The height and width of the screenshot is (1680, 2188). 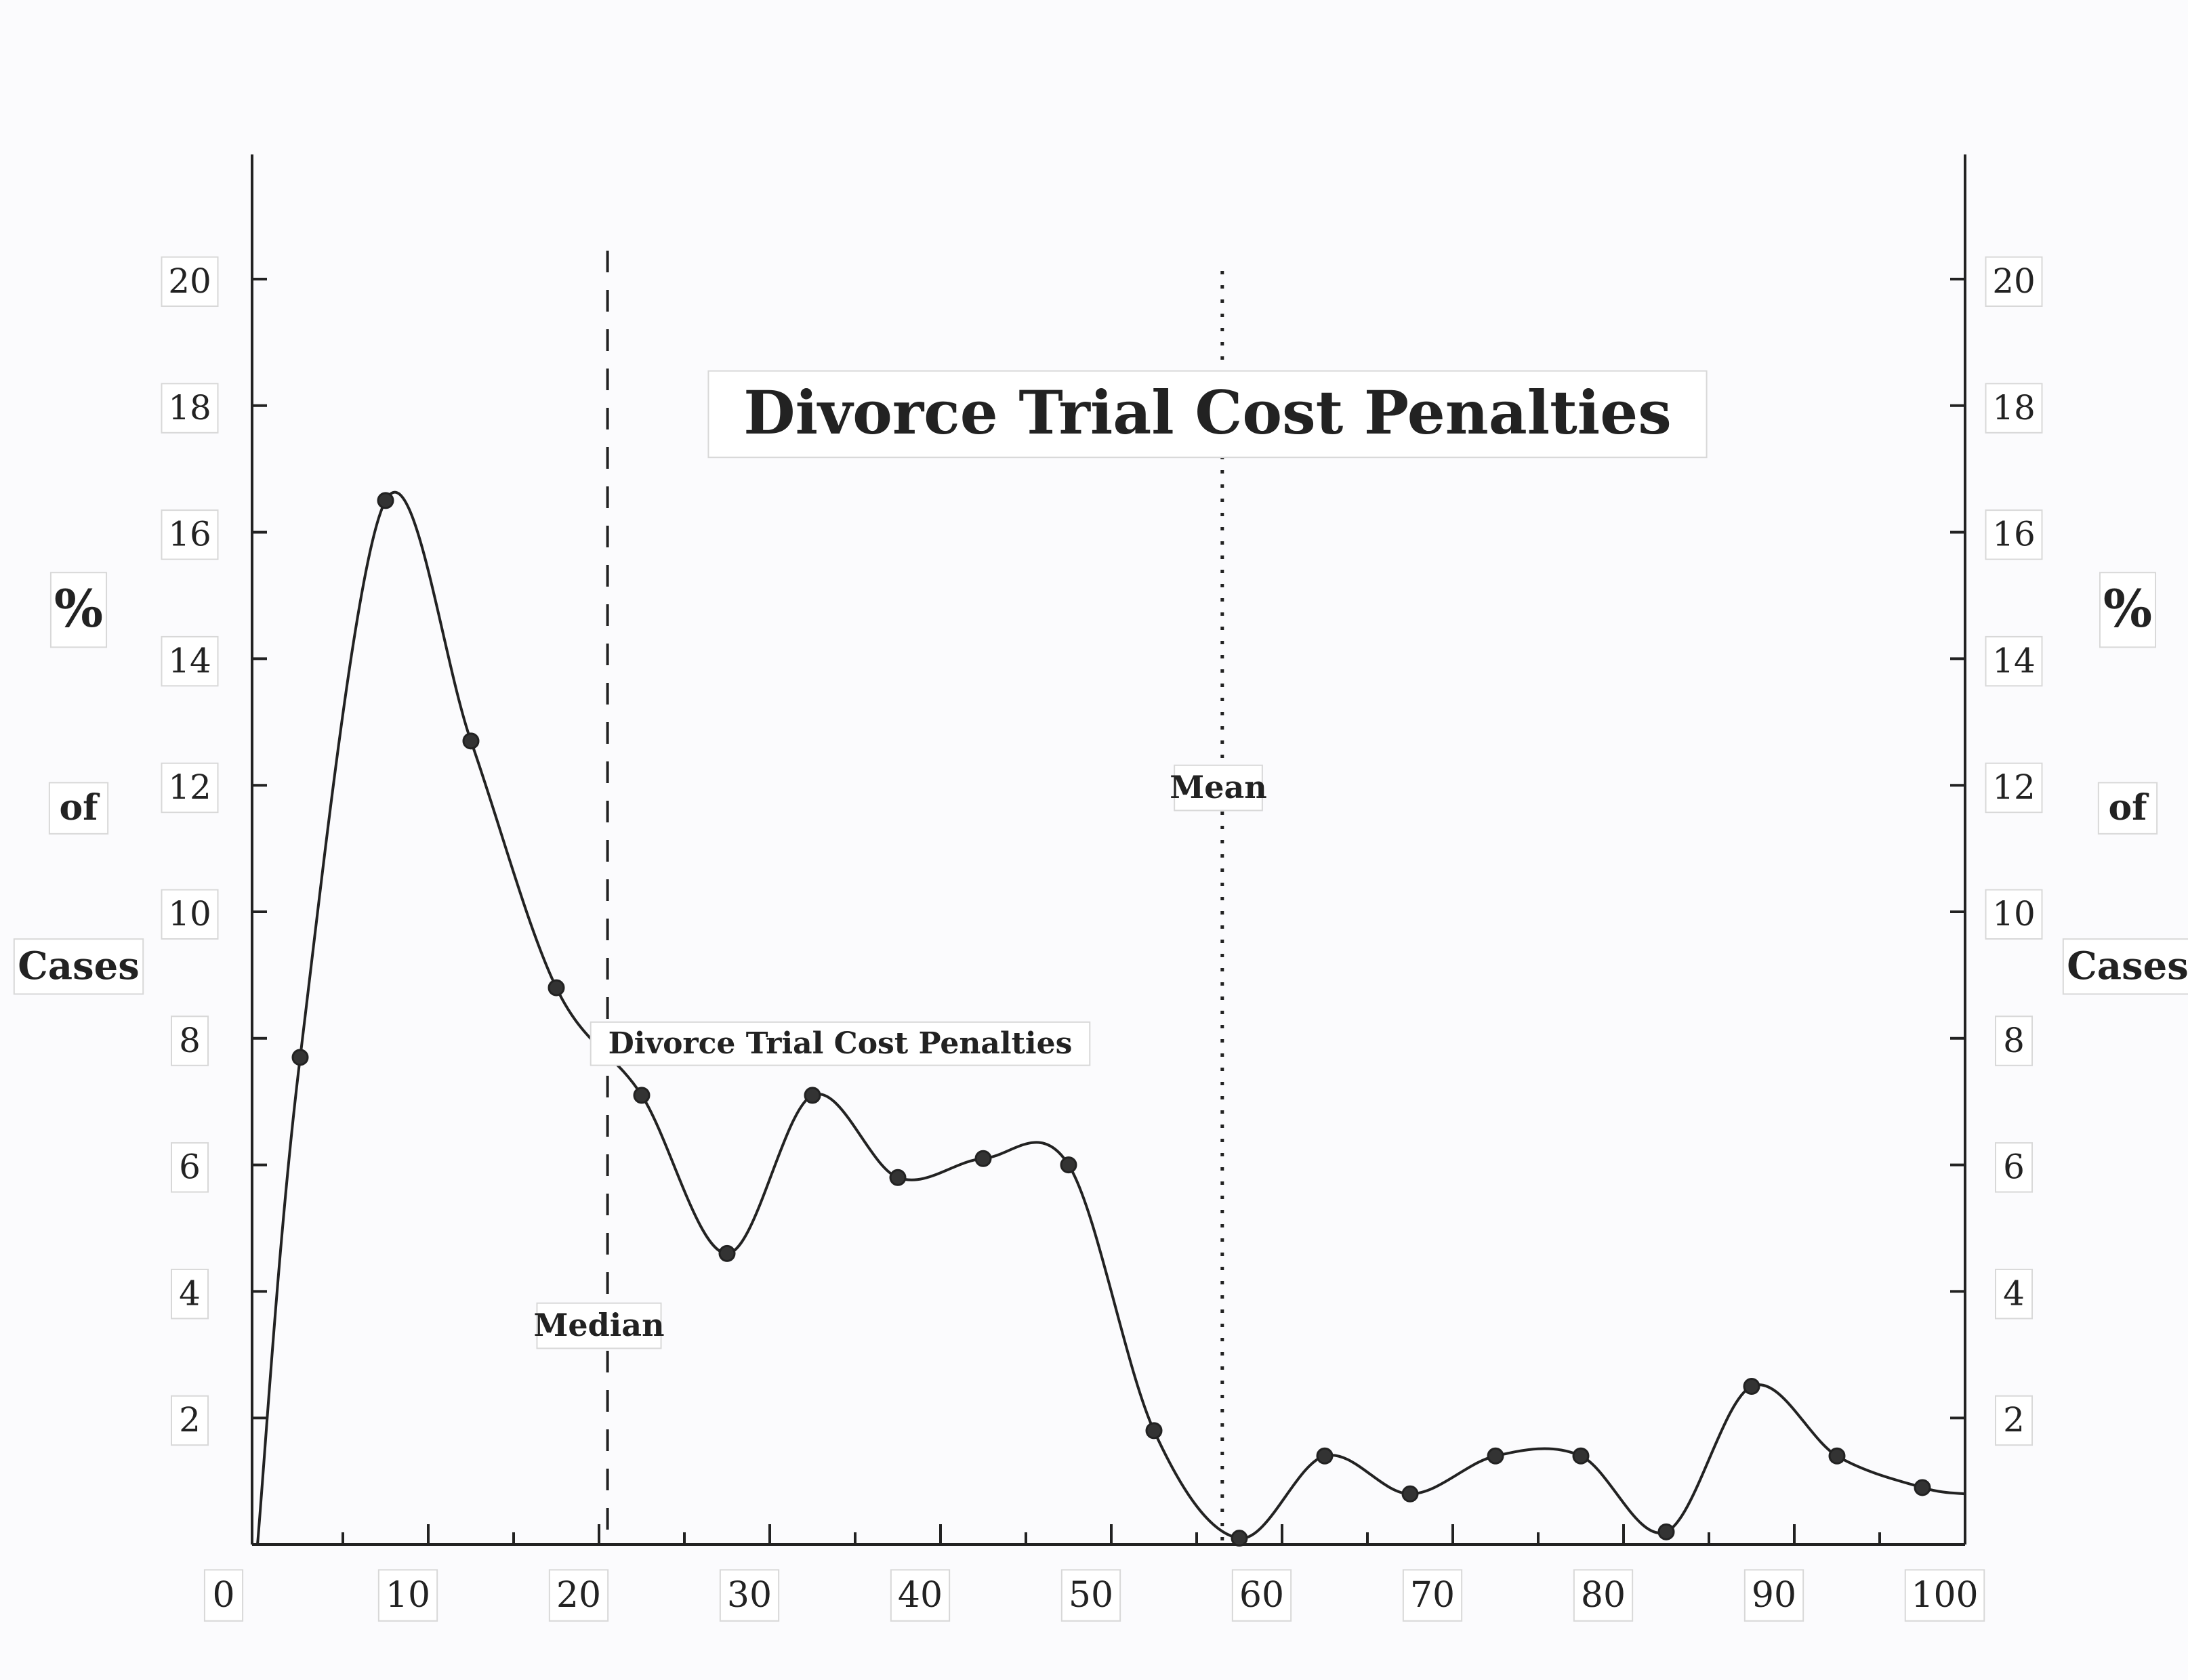 I want to click on y-tick-label-right: 18, so click(x=2014, y=407).